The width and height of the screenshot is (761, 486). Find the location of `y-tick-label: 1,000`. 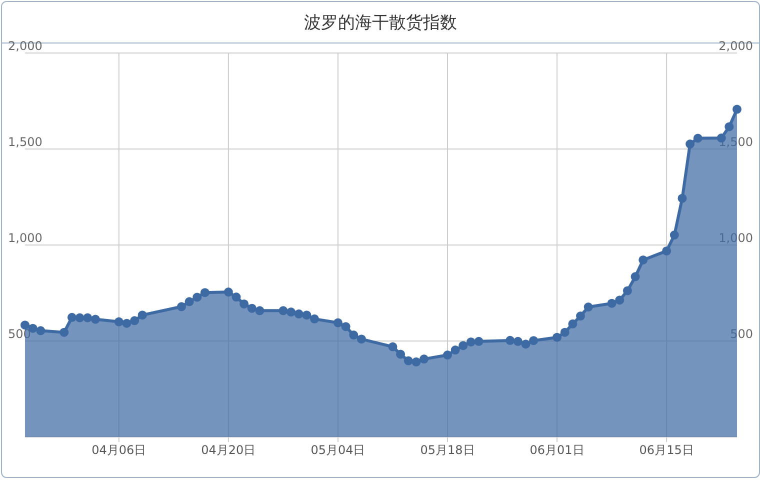

y-tick-label: 1,000 is located at coordinates (25, 238).